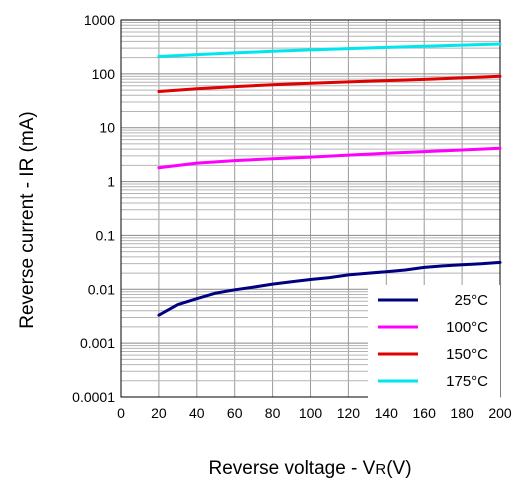 The height and width of the screenshot is (482, 521). Describe the element at coordinates (398, 468) in the screenshot. I see `x-axis-title-suffix: (V)` at that location.